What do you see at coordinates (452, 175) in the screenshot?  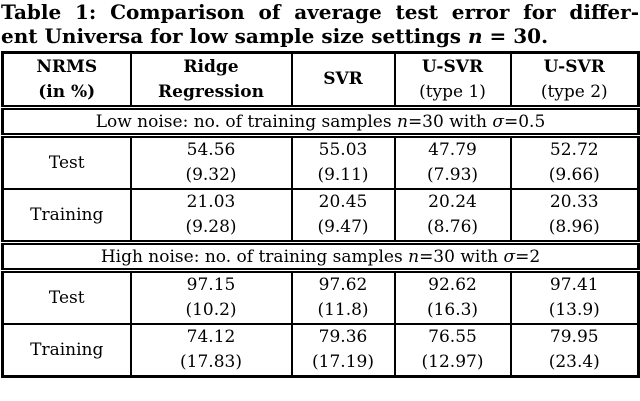 I see `std-value: (7.93)` at bounding box center [452, 175].